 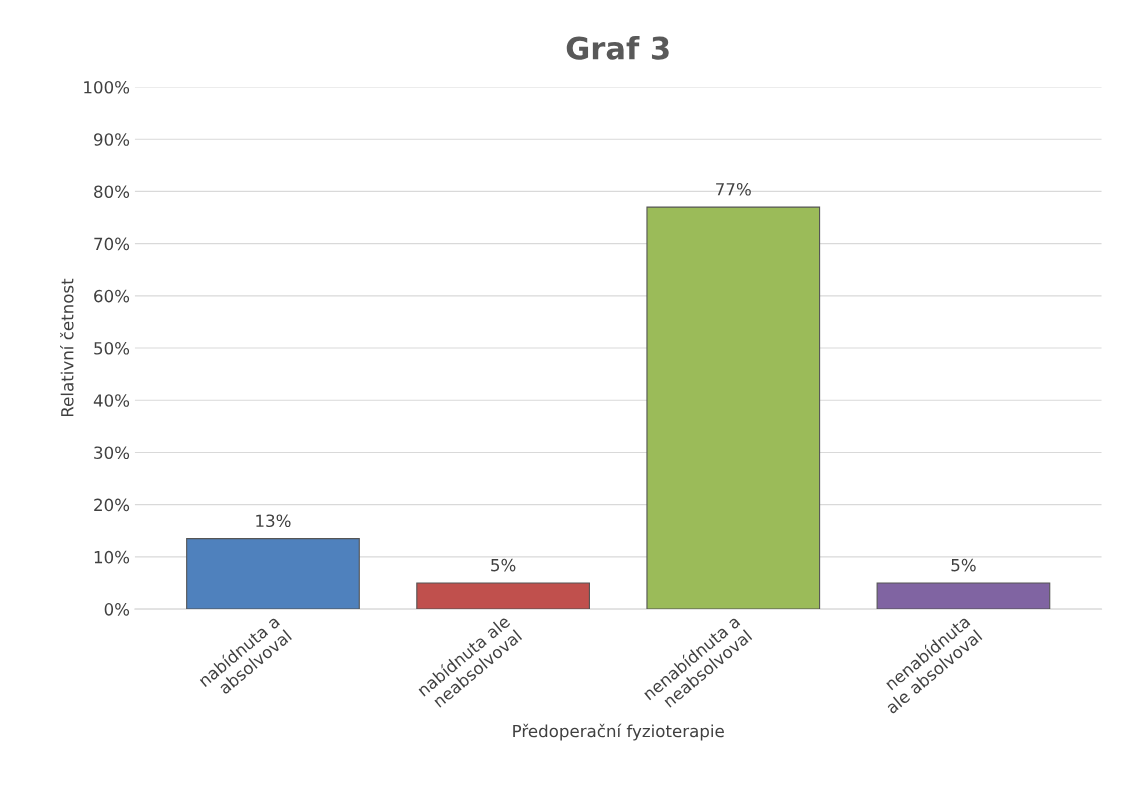 I want to click on y-tick-label: 30%, so click(x=112, y=453).